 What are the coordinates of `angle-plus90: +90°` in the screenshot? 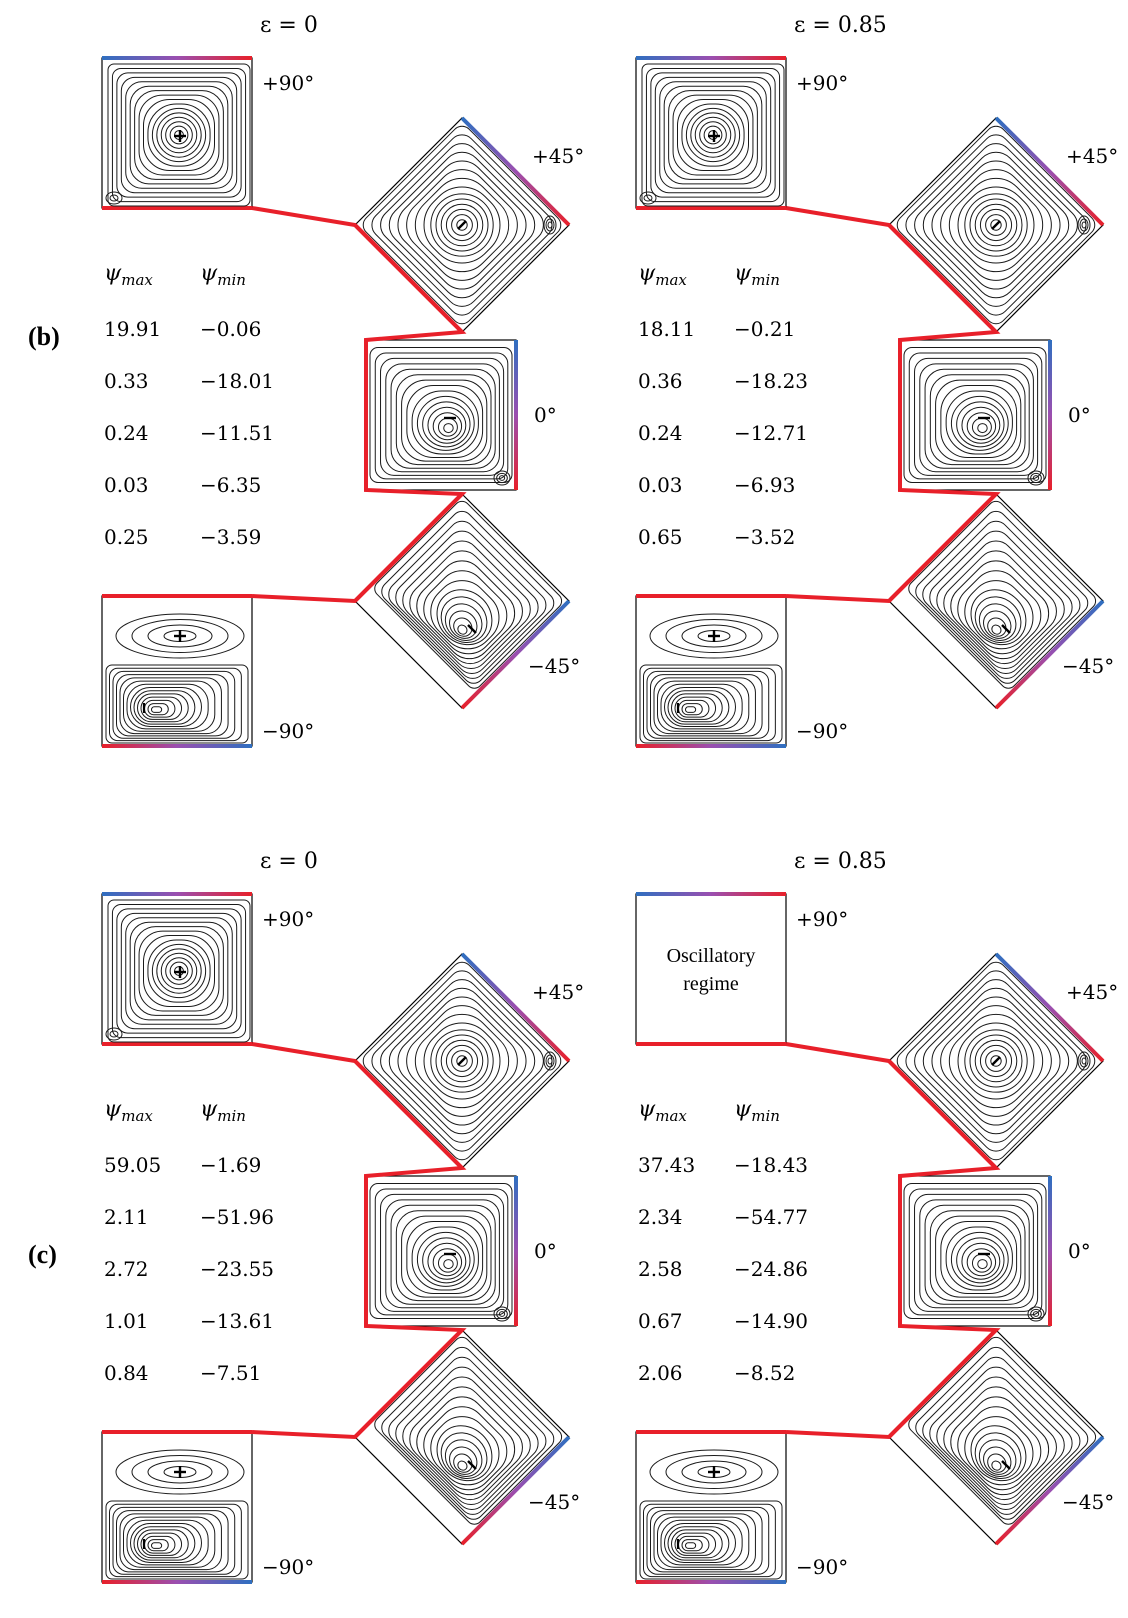 It's located at (288, 919).